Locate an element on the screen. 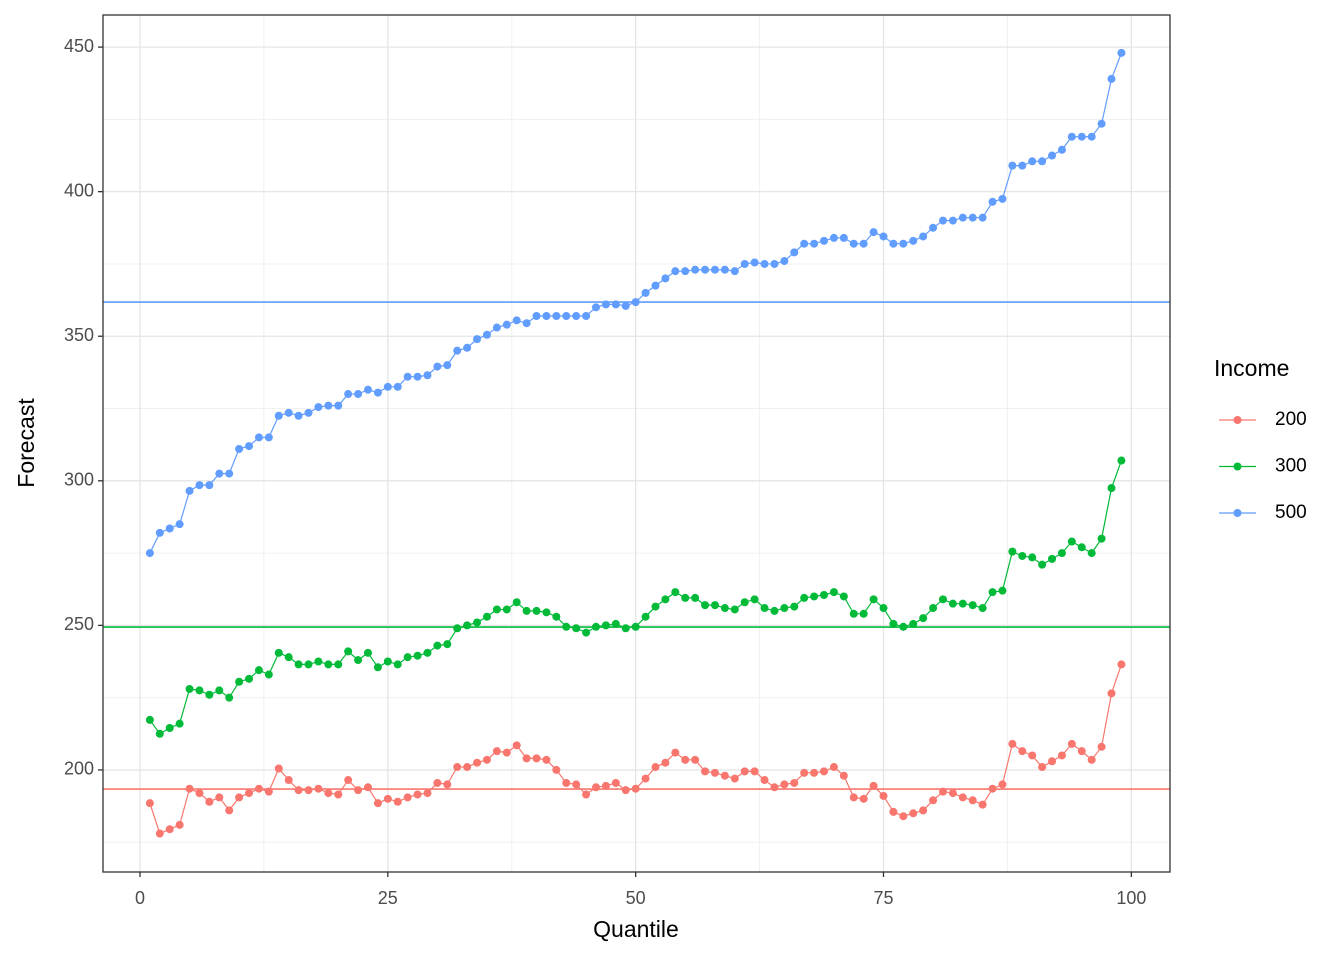  x-tick-label: 50 is located at coordinates (636, 898).